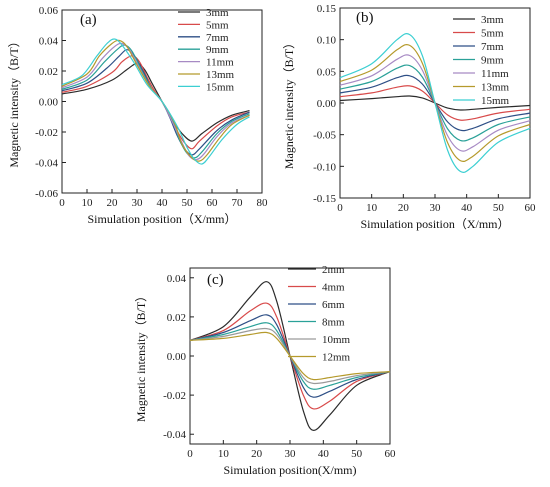  I want to click on y-tick-label: 0.06, so click(49, 11).